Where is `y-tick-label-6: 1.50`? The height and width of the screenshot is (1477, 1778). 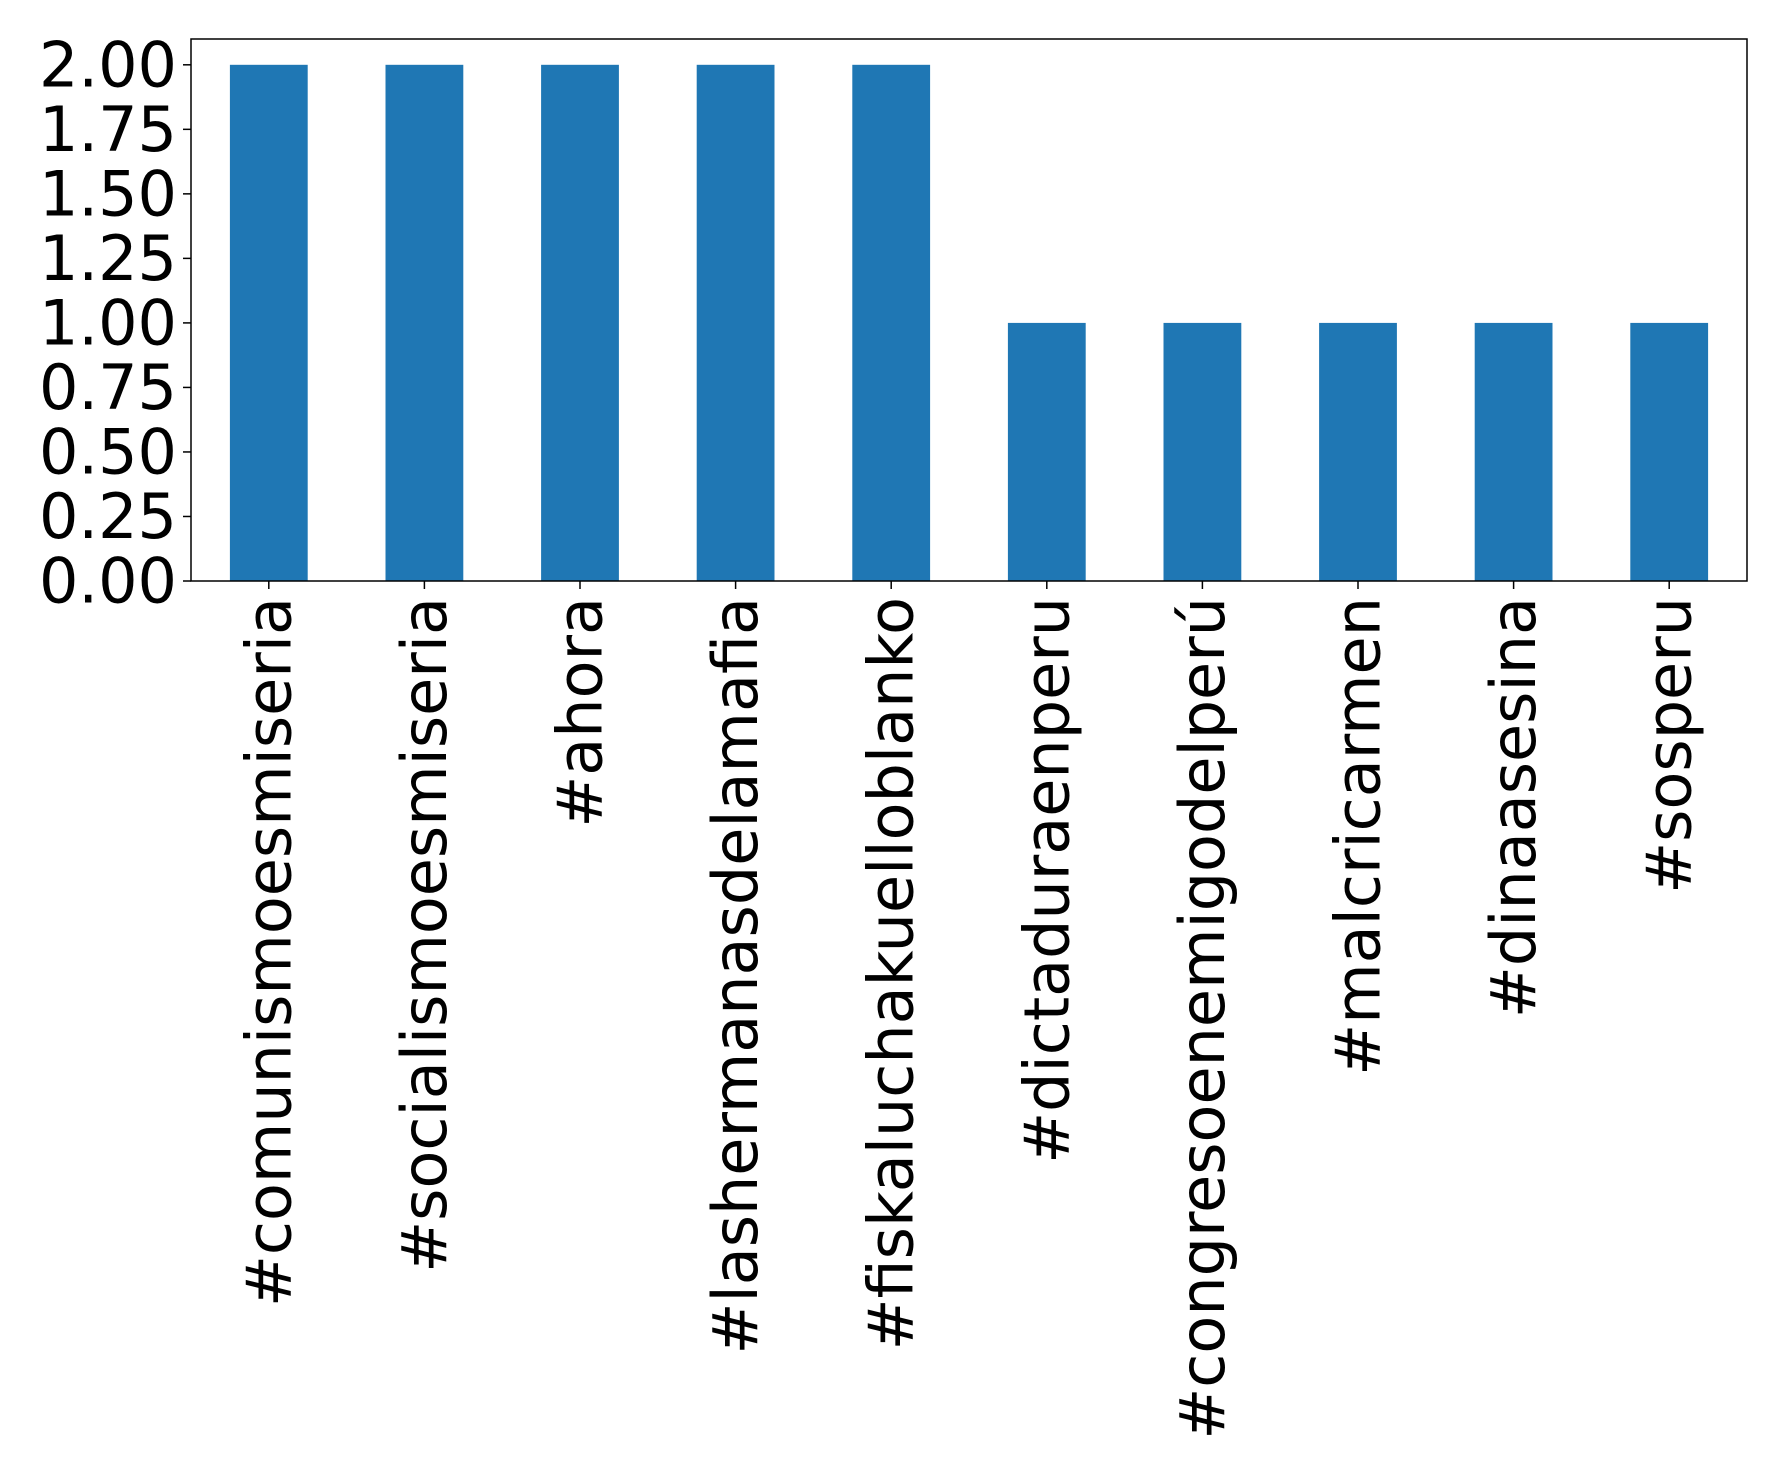
y-tick-label-6: 1.50 is located at coordinates (108, 193).